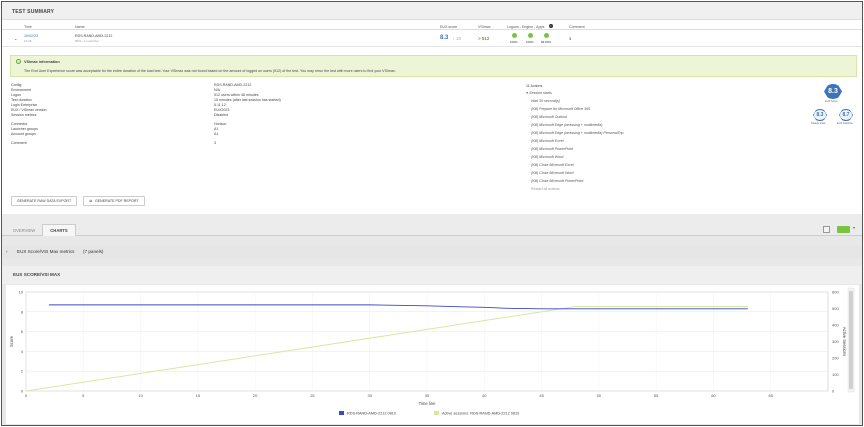  What do you see at coordinates (24, 129) in the screenshot?
I see `label-launcher-groups: Launcher groups` at bounding box center [24, 129].